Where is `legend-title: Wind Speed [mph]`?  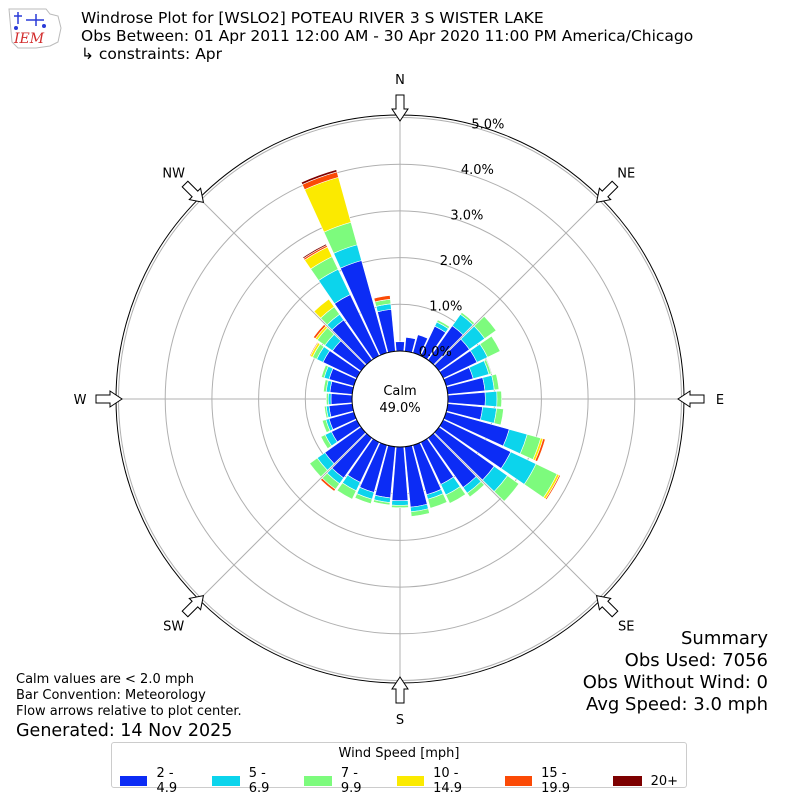 legend-title: Wind Speed [mph] is located at coordinates (399, 753).